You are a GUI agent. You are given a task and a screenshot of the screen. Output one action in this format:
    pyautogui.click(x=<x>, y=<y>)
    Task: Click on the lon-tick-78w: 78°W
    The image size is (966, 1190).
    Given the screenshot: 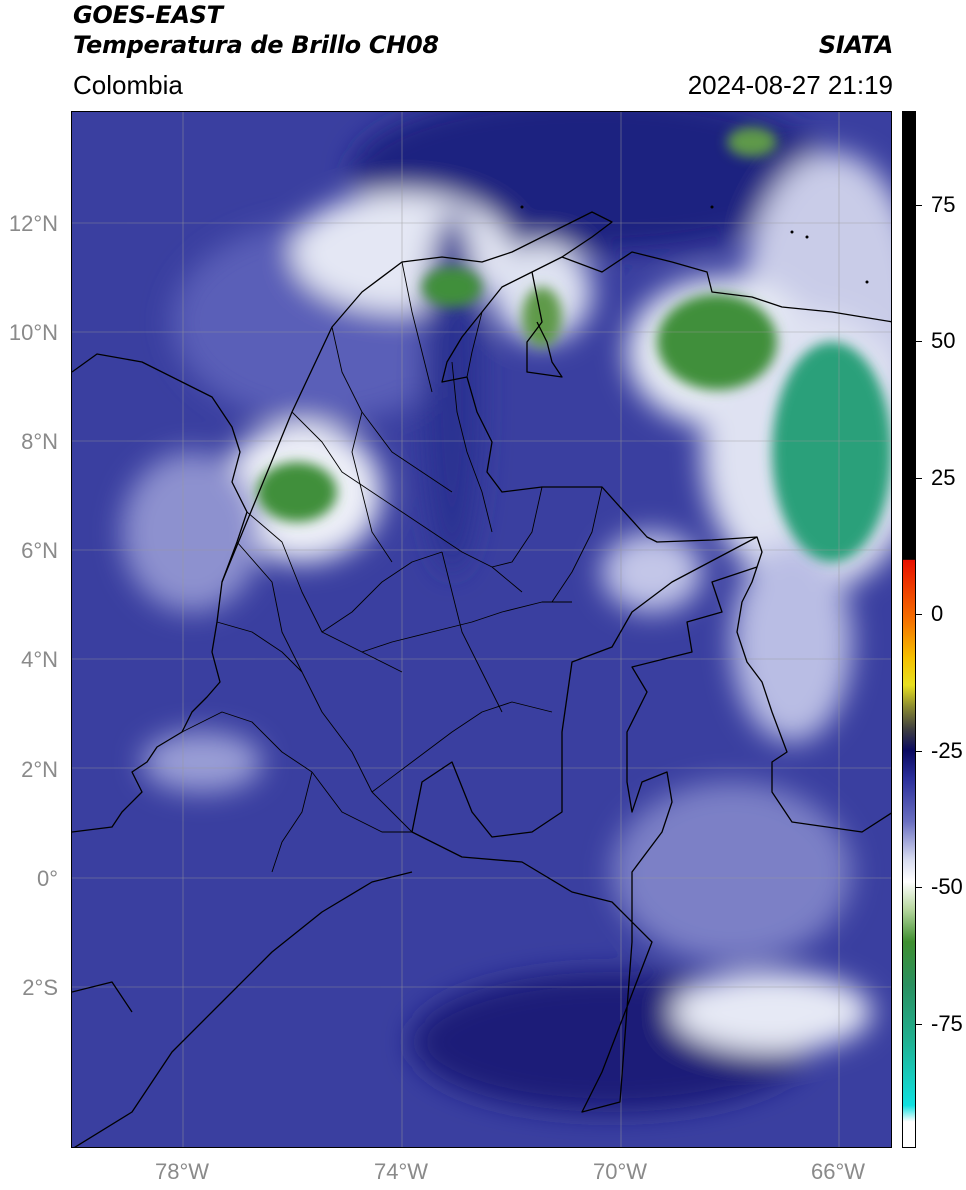 What is the action you would take?
    pyautogui.click(x=182, y=1171)
    